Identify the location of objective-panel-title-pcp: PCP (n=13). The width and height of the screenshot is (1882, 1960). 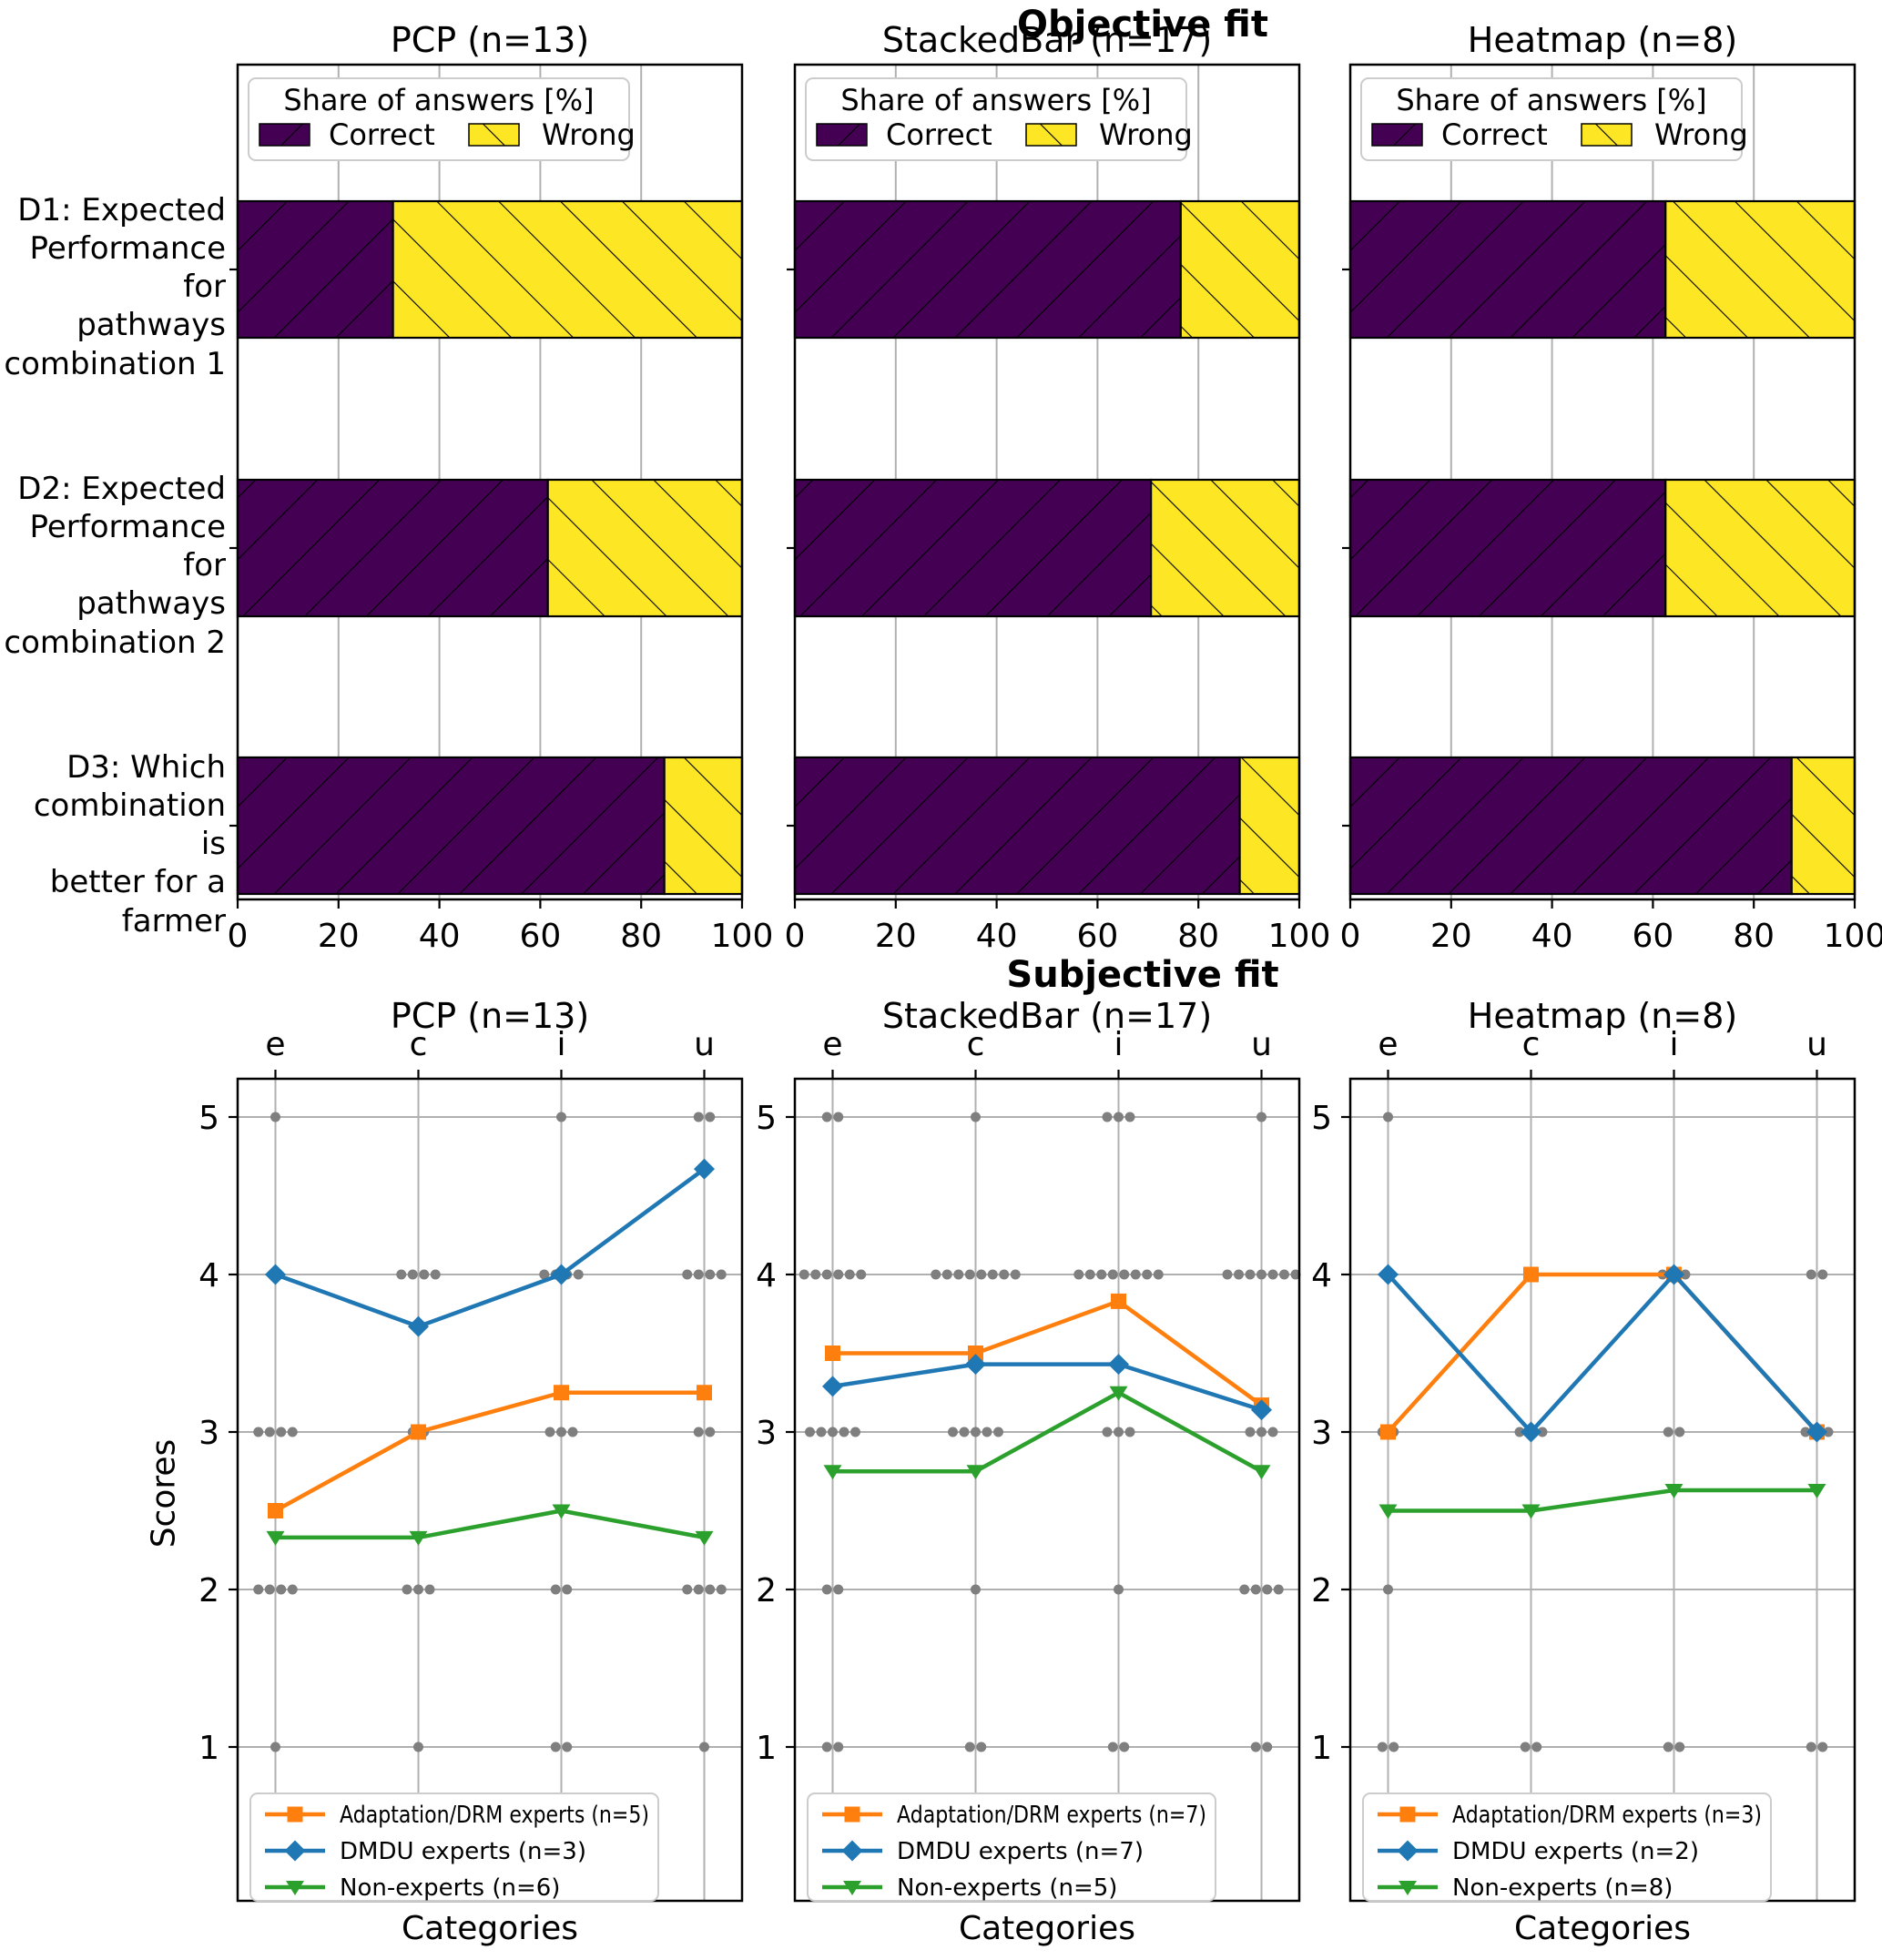
(490, 40).